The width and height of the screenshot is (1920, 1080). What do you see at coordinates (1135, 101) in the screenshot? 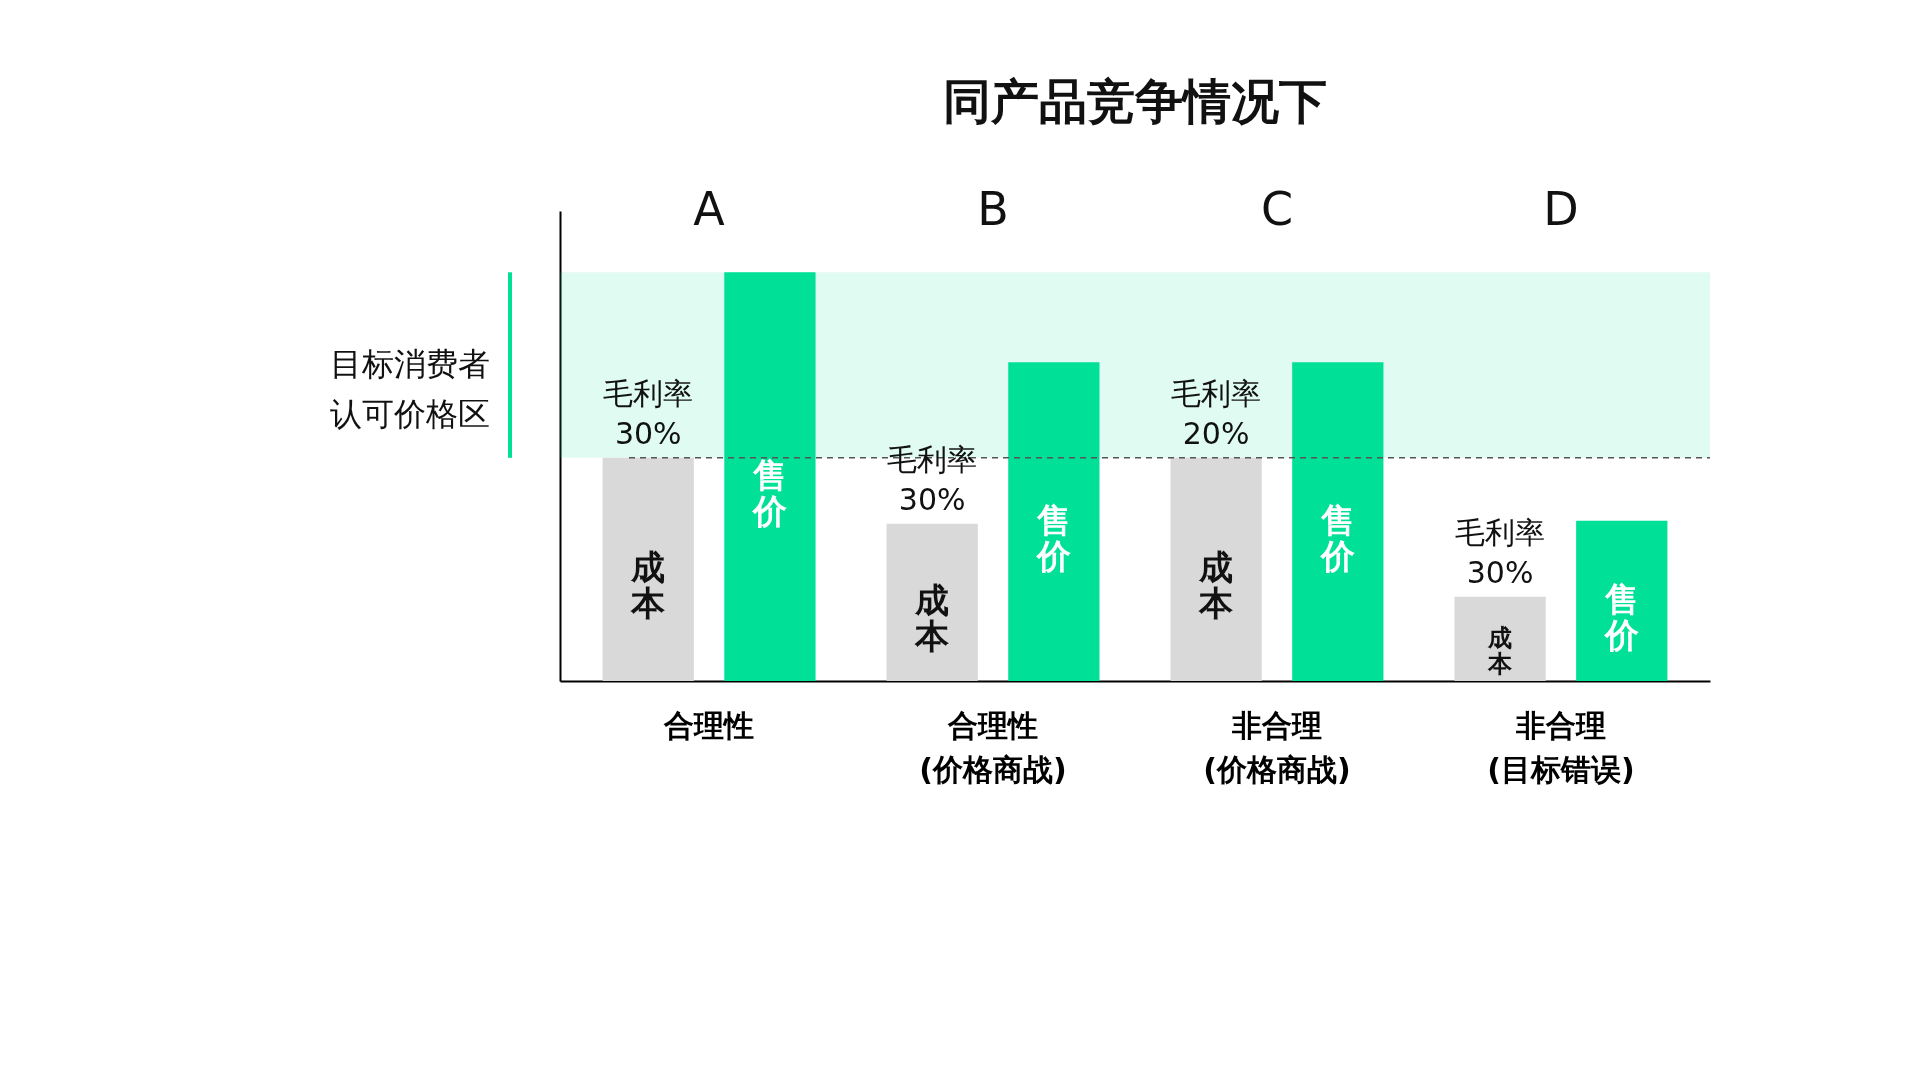
I see `chart-title: 同产品竞争情况下` at bounding box center [1135, 101].